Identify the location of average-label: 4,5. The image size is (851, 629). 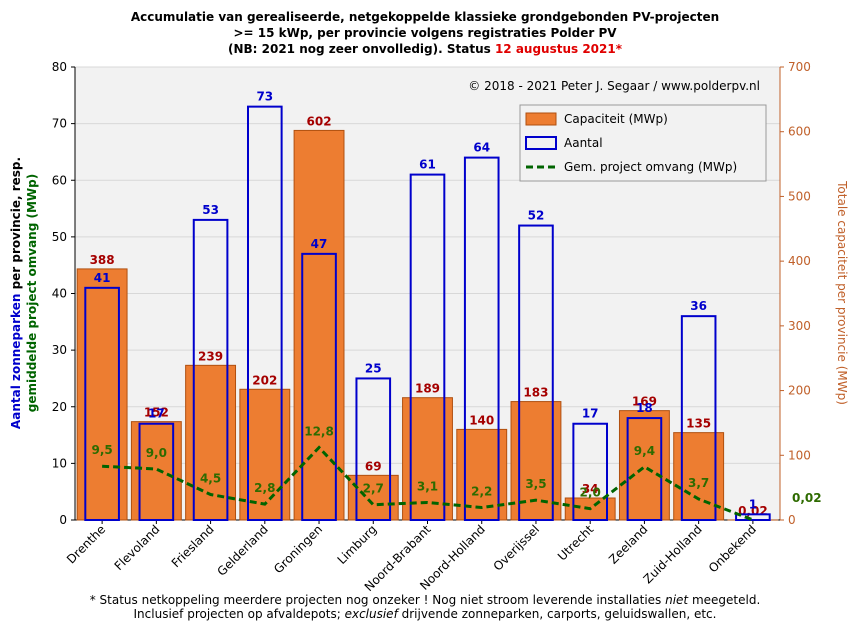
(210, 479).